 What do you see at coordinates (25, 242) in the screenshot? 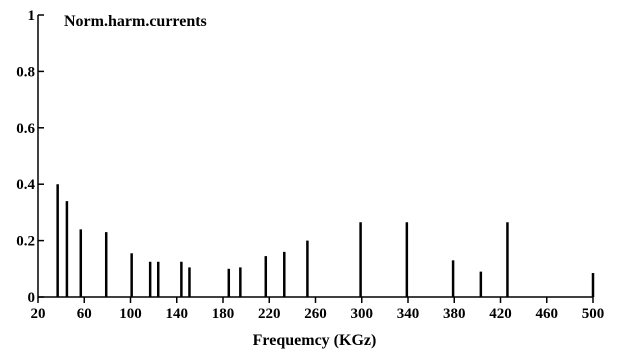
I see `y-tick-label: 0.2` at bounding box center [25, 242].